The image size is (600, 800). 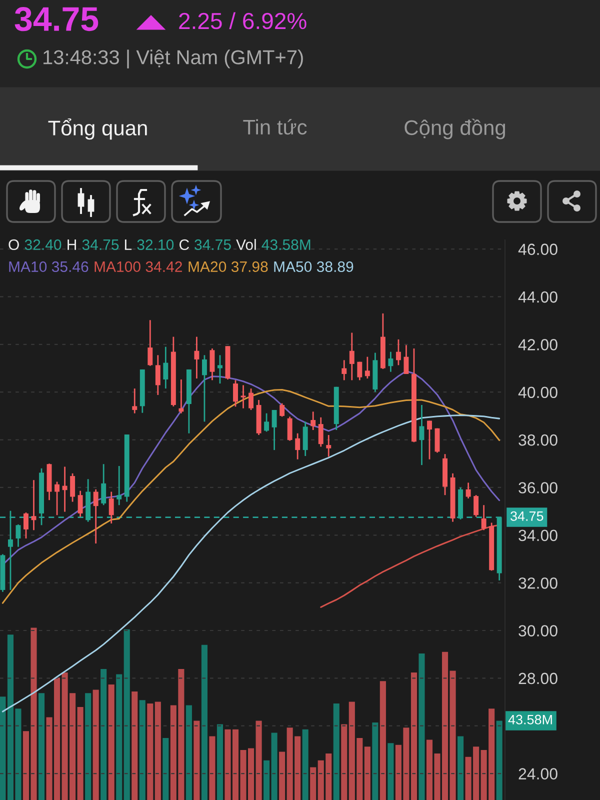 What do you see at coordinates (538, 392) in the screenshot?
I see `y-tick-label: 40.00` at bounding box center [538, 392].